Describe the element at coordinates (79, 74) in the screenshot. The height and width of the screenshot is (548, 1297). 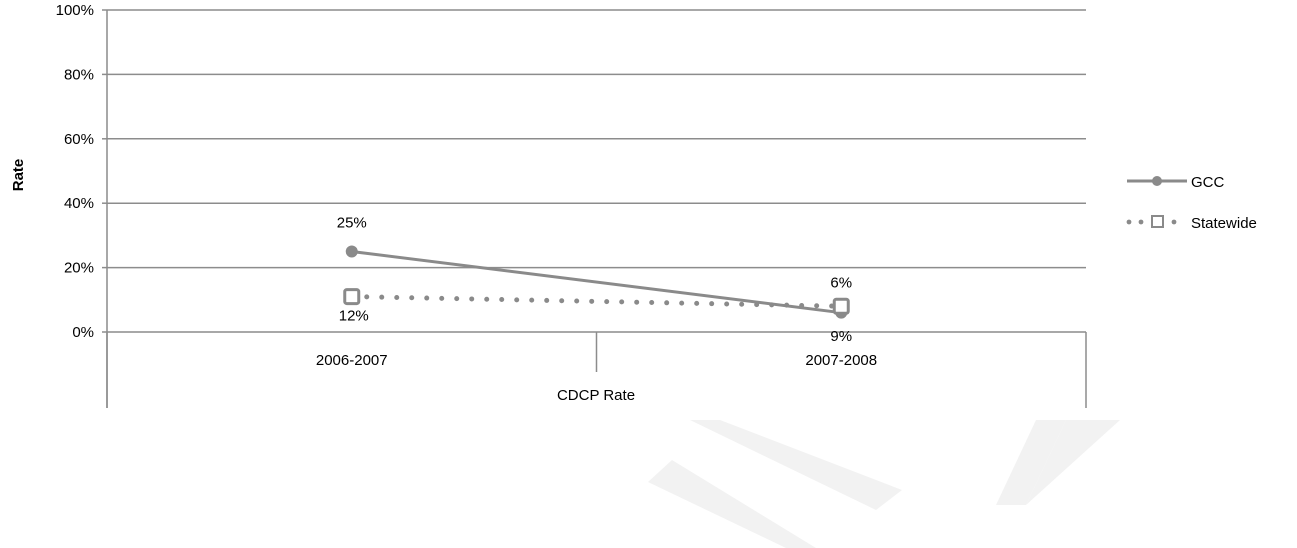
I see `y-tick-label: 80%` at that location.